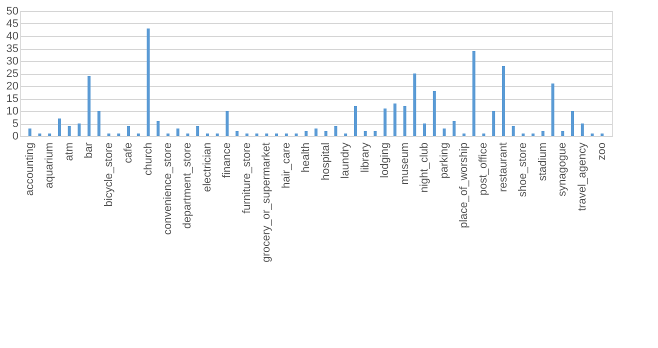  I want to click on x-tick-label: atm, so click(69, 151).